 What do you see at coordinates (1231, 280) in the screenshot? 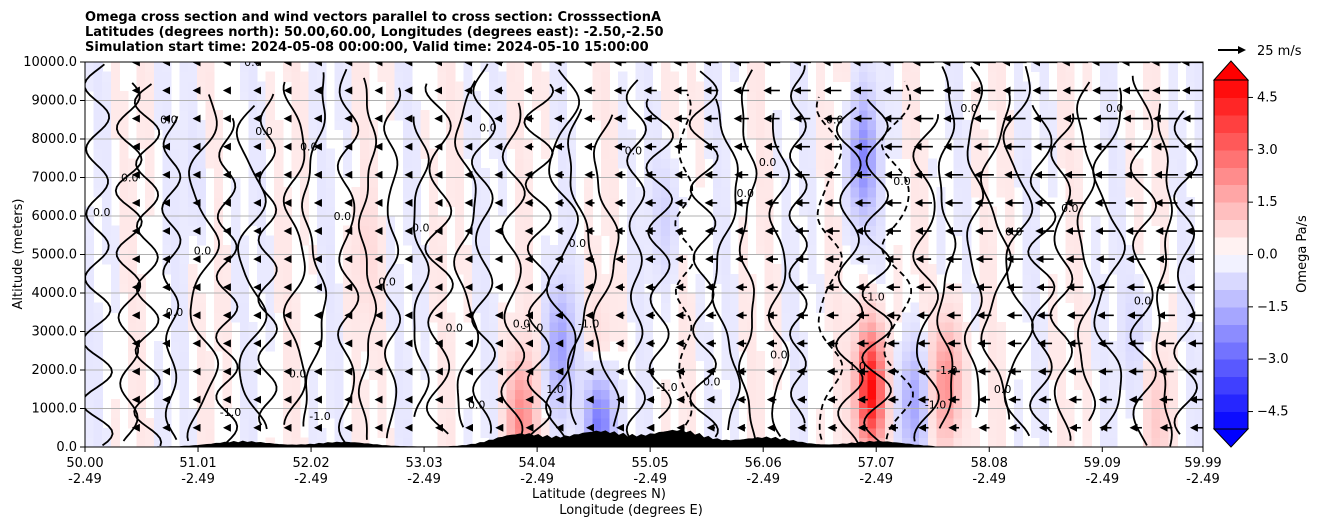
I see `colorbar-level` at bounding box center [1231, 280].